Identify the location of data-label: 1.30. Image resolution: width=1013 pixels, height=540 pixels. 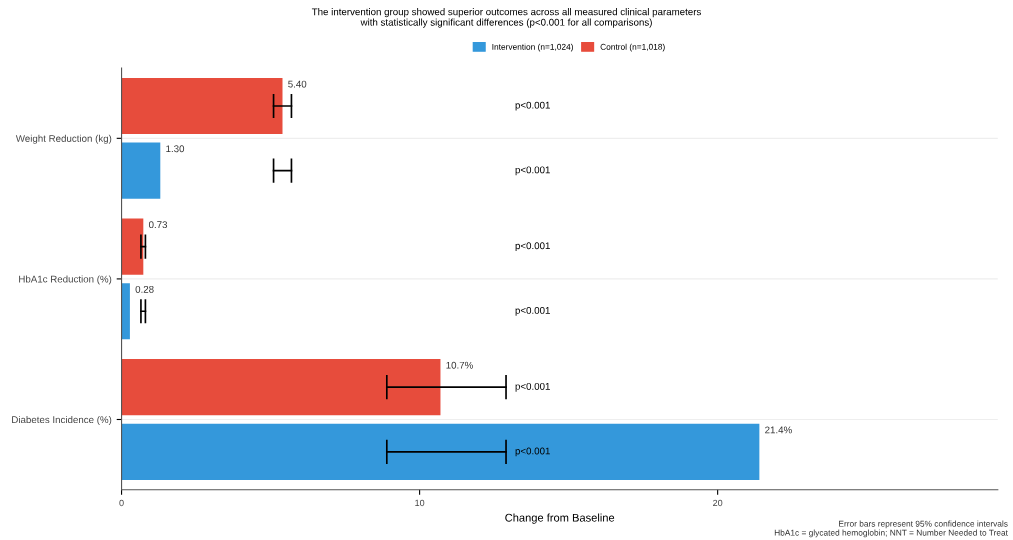
(175, 149).